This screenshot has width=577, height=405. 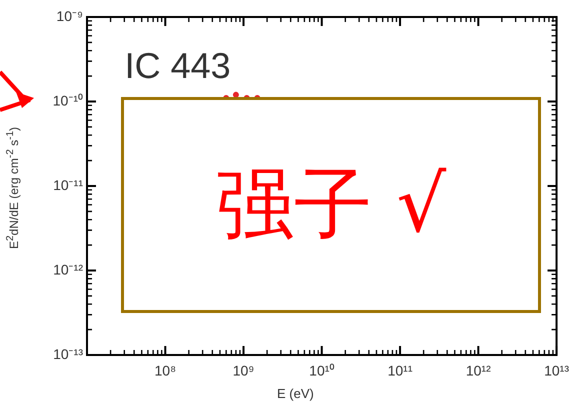 What do you see at coordinates (165, 370) in the screenshot?
I see `x-tick-label: 10⁸` at bounding box center [165, 370].